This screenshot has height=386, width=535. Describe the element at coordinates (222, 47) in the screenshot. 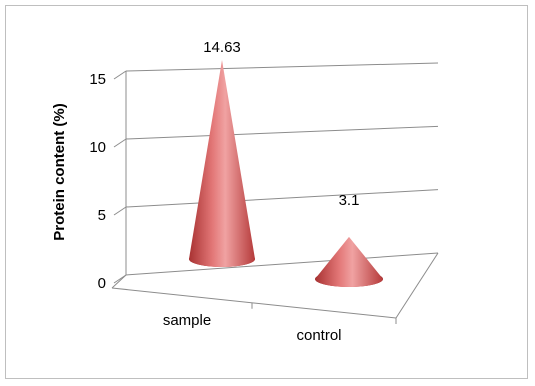

I see `data-label-sample: 14.63` at that location.